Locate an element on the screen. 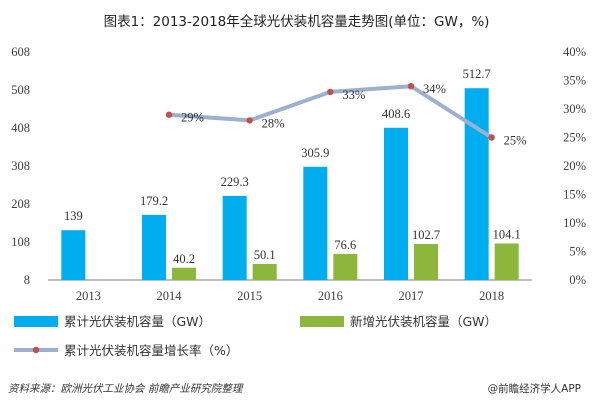 This screenshot has height=410, width=593. legend-swatch-new is located at coordinates (322, 321).